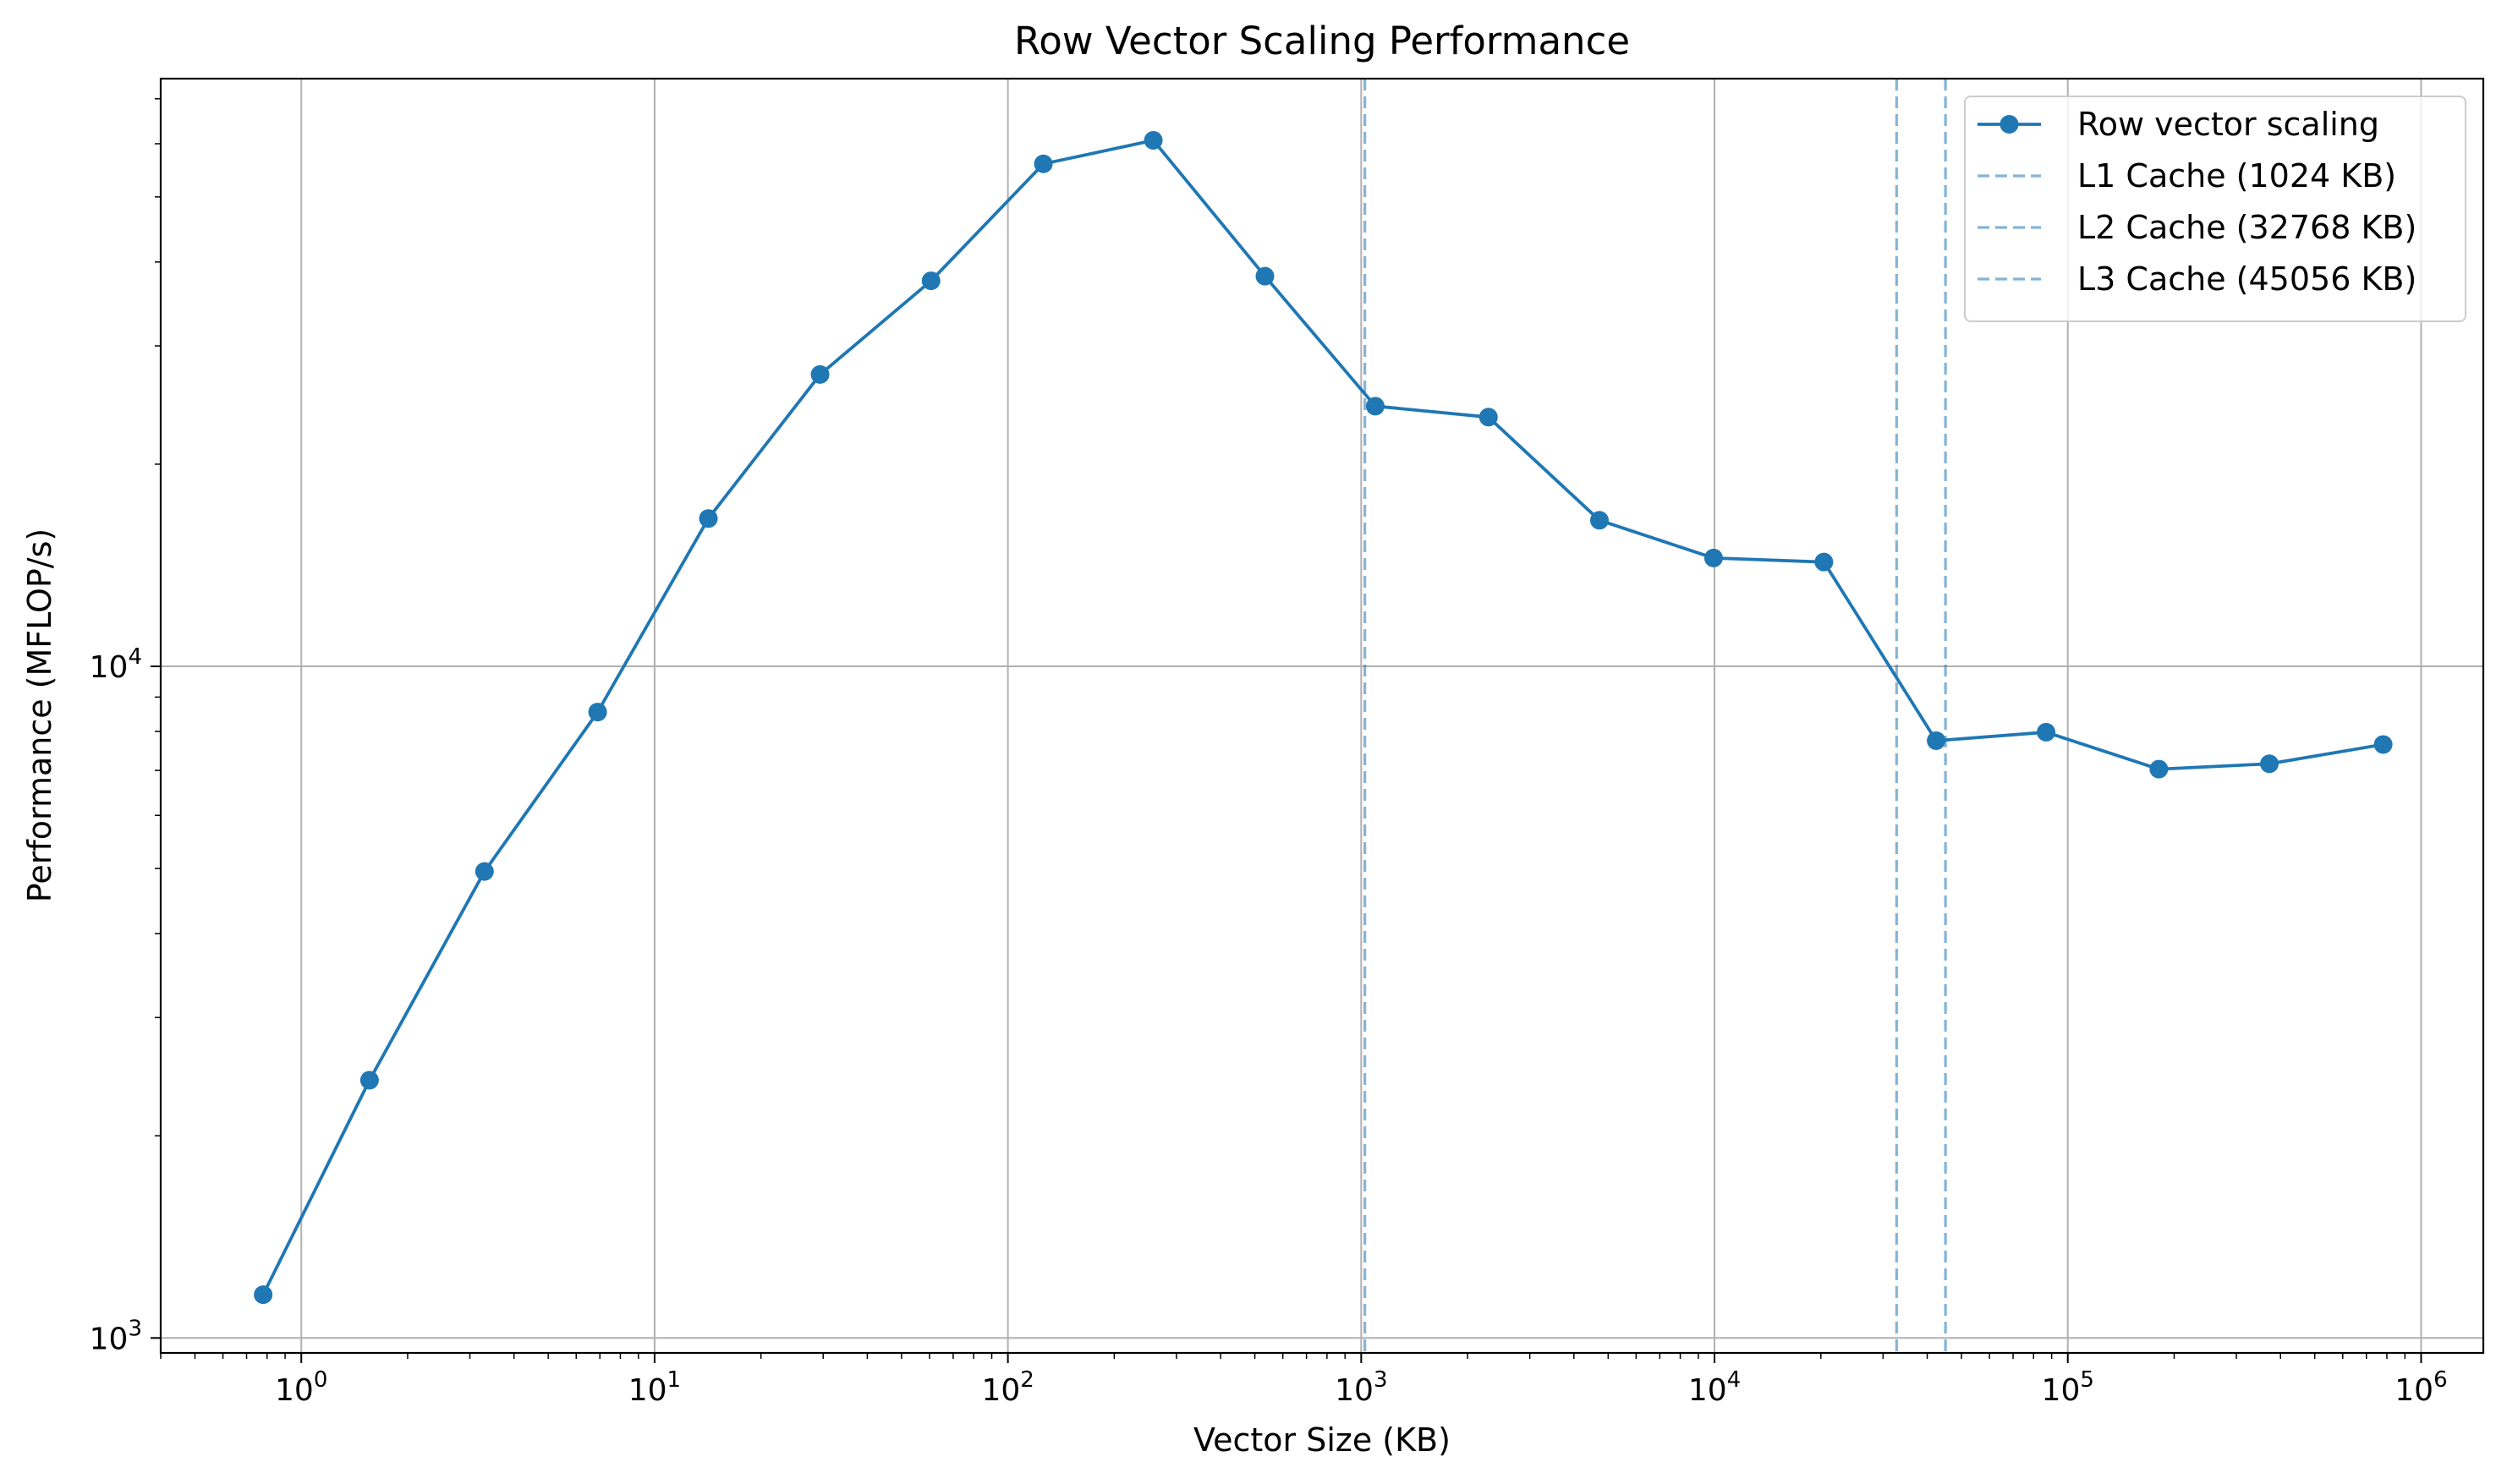 The height and width of the screenshot is (1484, 2507). I want to click on x-tick-label: 10⁴, so click(1714, 1387).